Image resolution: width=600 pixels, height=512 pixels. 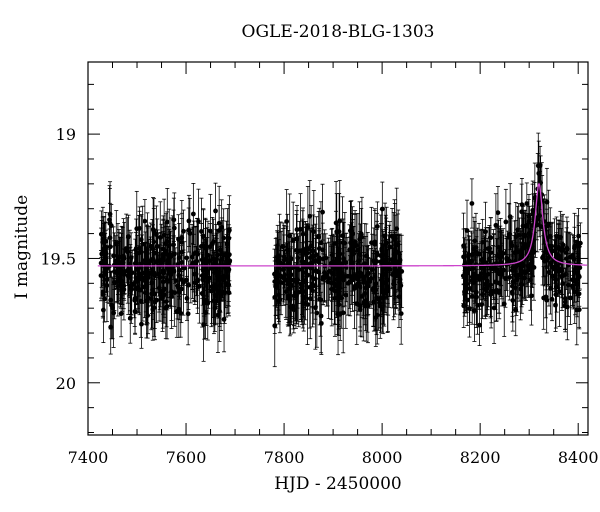 What do you see at coordinates (382, 457) in the screenshot?
I see `x-tick-label: 8000` at bounding box center [382, 457].